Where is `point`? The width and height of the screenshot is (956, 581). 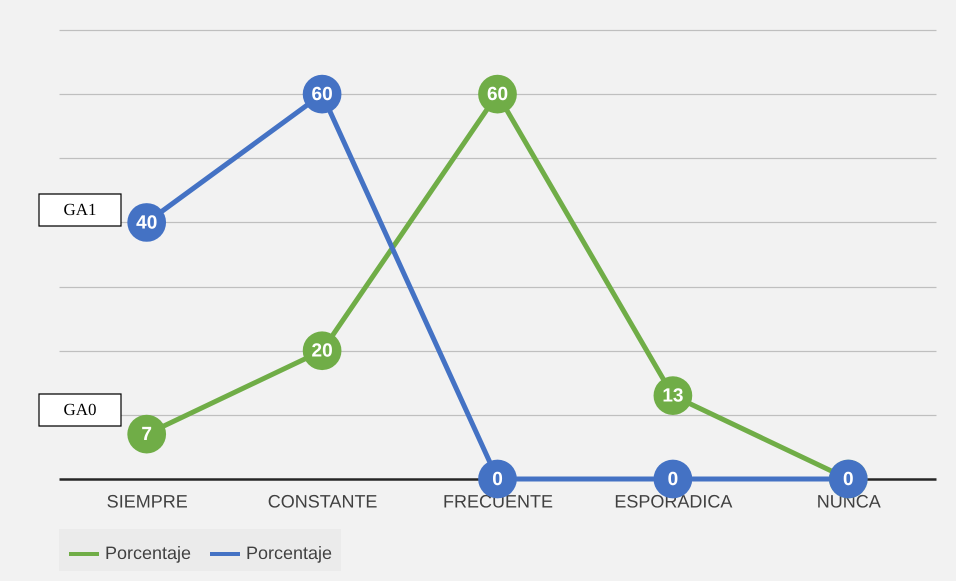 point is located at coordinates (146, 434).